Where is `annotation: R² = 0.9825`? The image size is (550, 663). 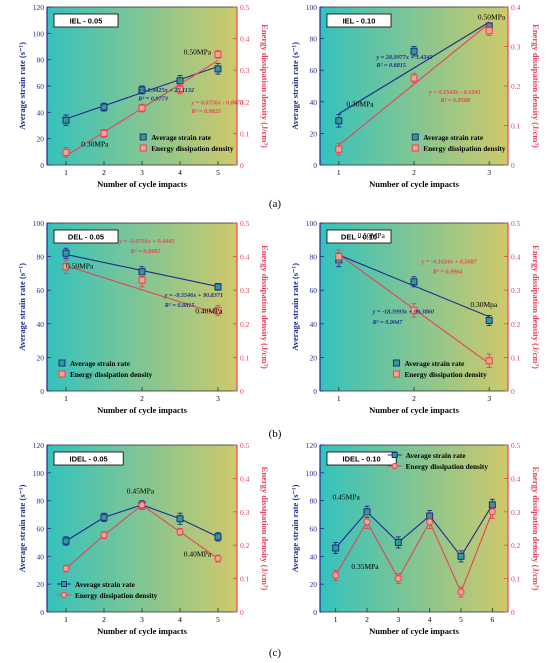
annotation: R² = 0.9825 is located at coordinates (205, 111).